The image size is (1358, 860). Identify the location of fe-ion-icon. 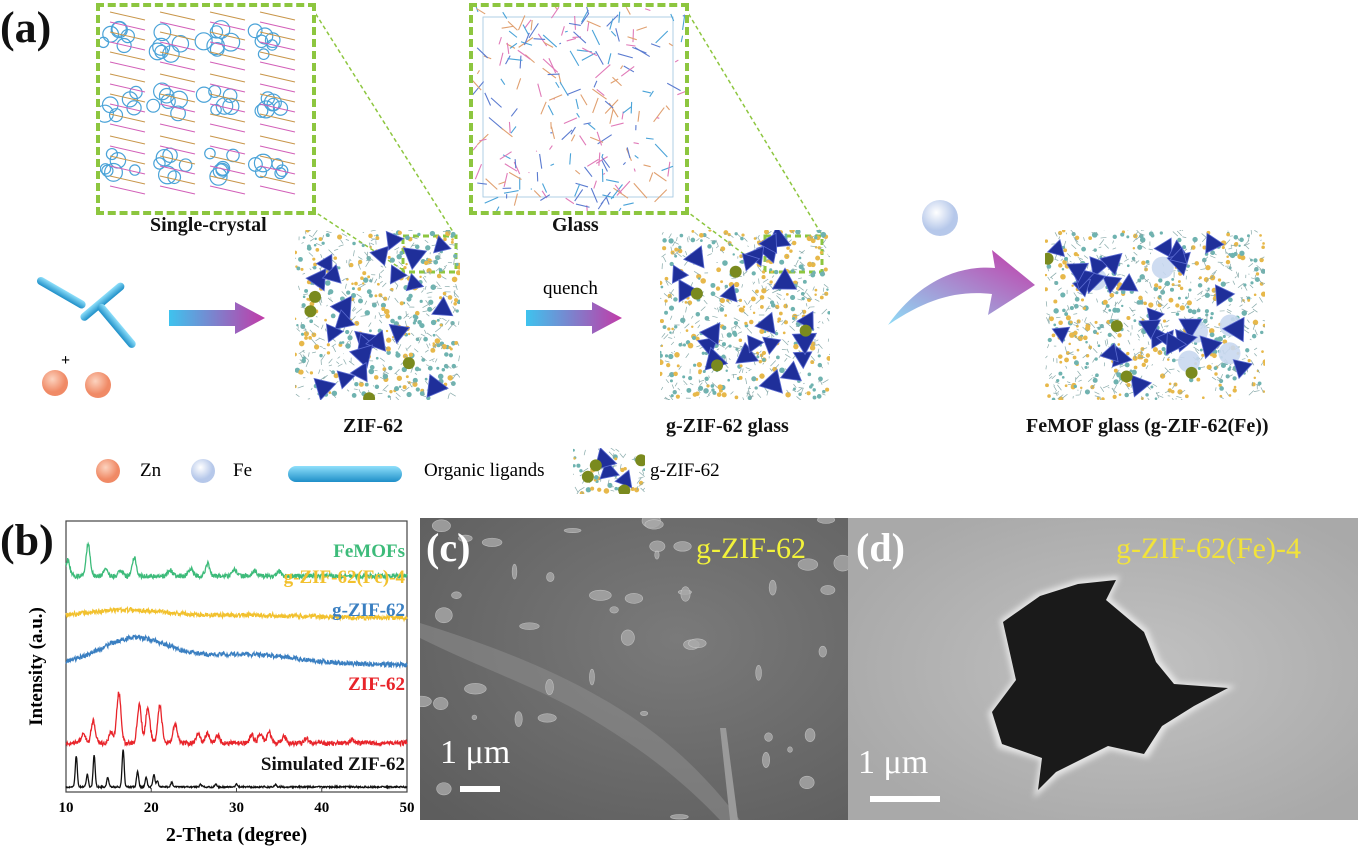
(940, 218).